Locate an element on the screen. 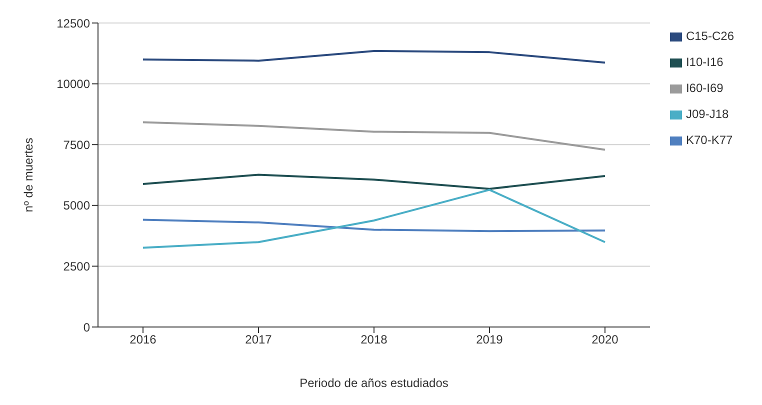 This screenshot has width=762, height=405. y-tick-label: 7500 is located at coordinates (76, 145).